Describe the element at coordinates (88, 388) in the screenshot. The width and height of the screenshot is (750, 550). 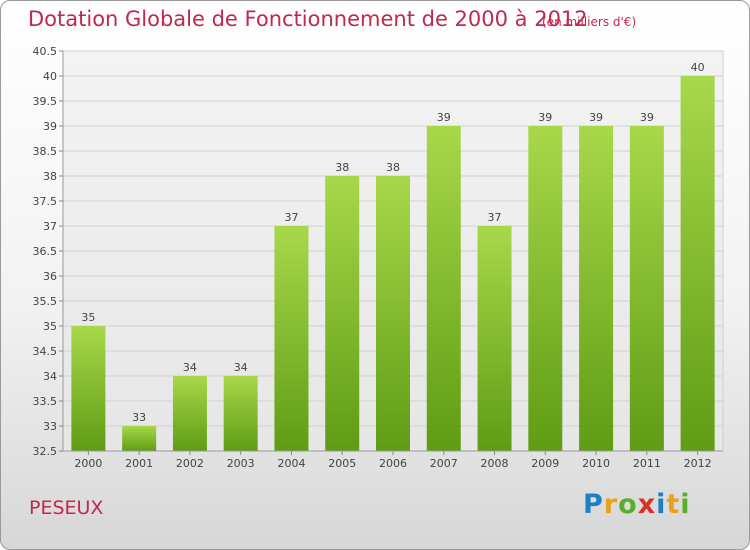
I see `bar-2000` at that location.